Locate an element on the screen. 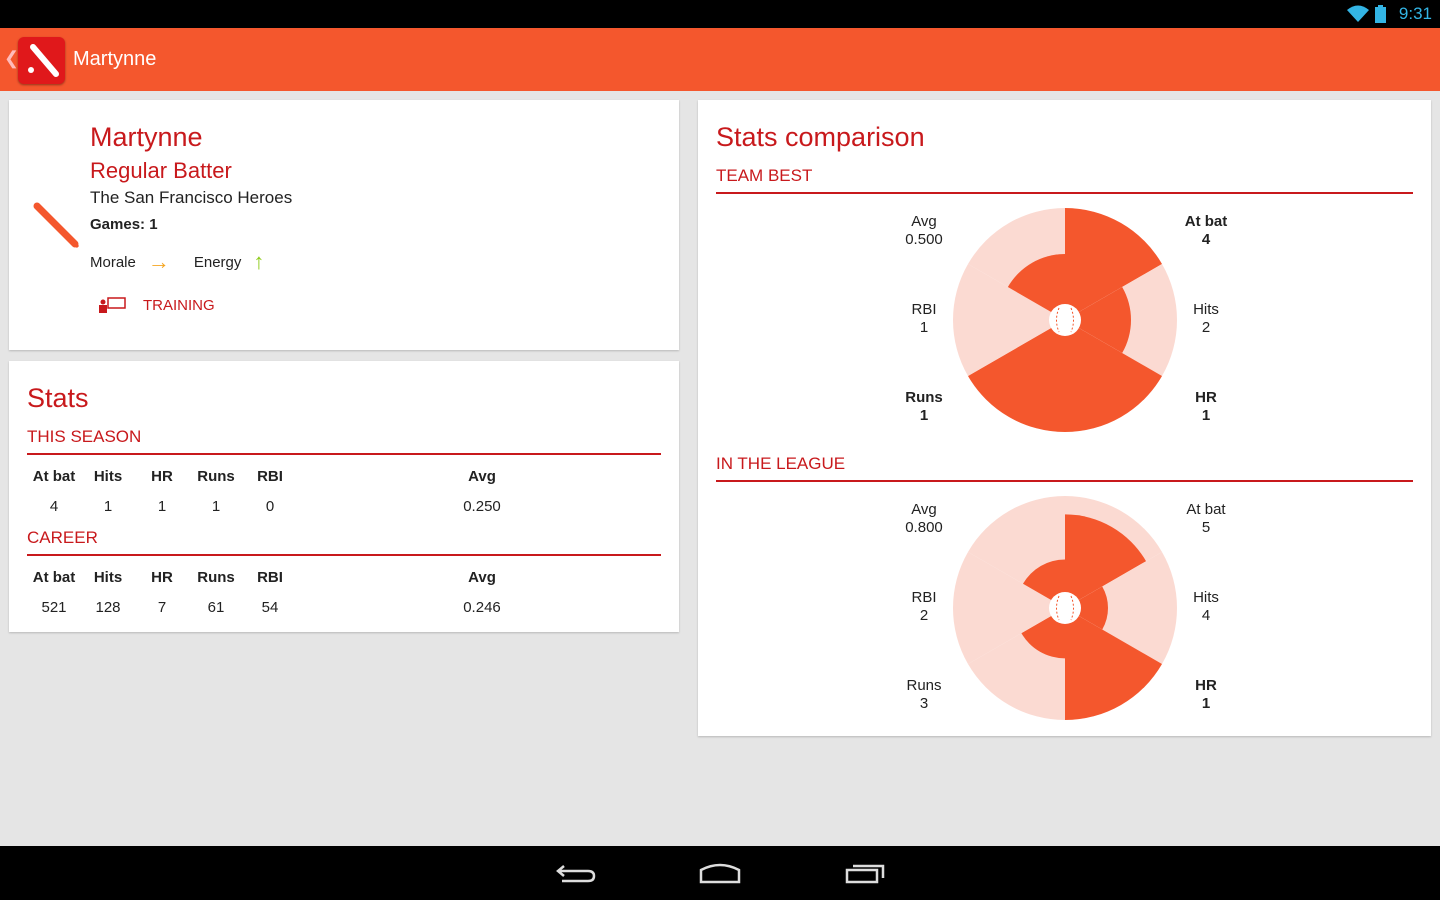 The image size is (1440, 900). season-table: At bat Hits HR Runs RBI Avg 4 1 1 1 0 0.250 is located at coordinates (282, 491).